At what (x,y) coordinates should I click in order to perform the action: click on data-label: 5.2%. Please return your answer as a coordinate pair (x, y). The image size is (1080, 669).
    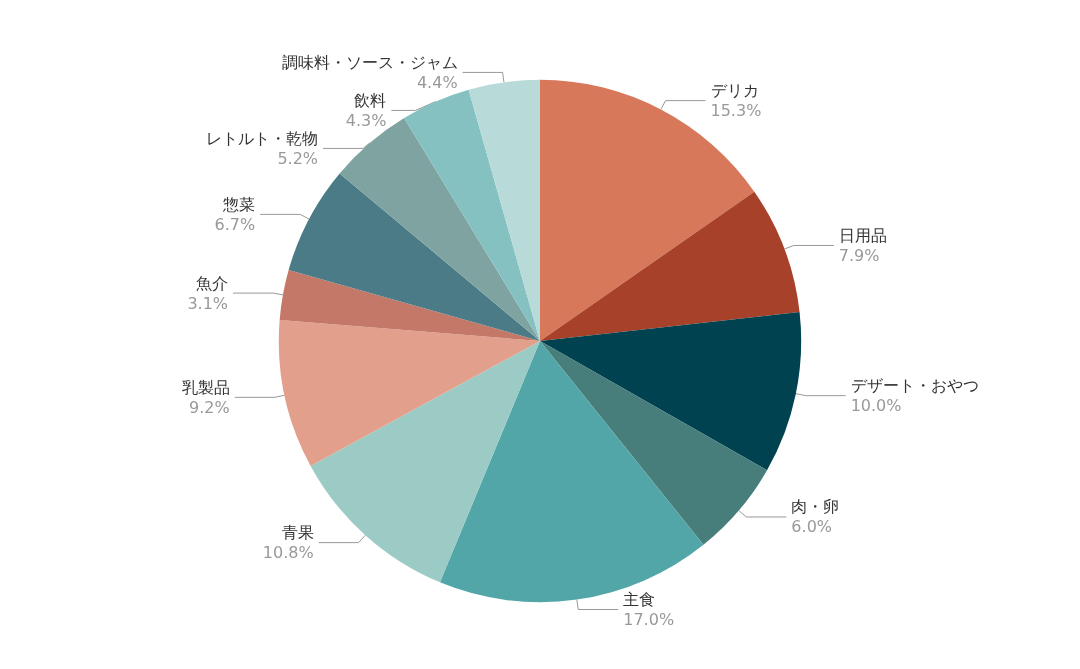
    Looking at the image, I should click on (298, 158).